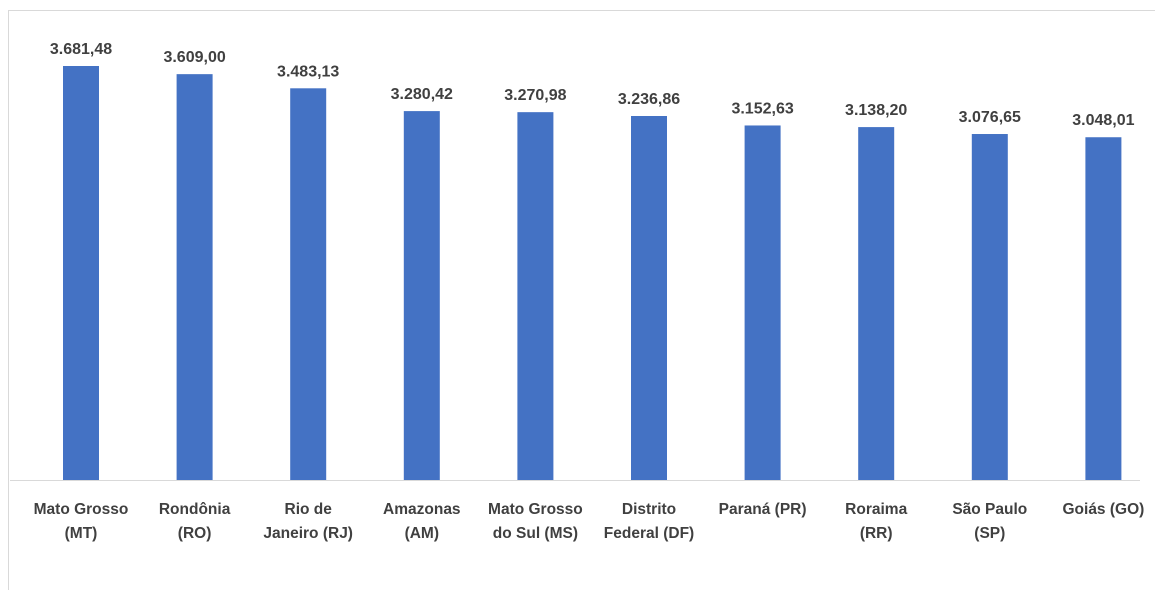 This screenshot has width=1156, height=591. Describe the element at coordinates (422, 94) in the screenshot. I see `value-label-3: 3.280,42` at that location.